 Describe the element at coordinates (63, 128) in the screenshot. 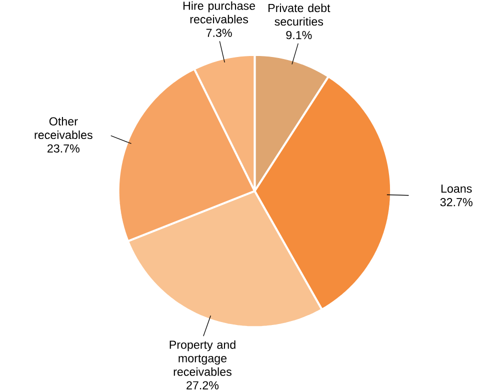

I see `slice-label: Other receivables` at that location.